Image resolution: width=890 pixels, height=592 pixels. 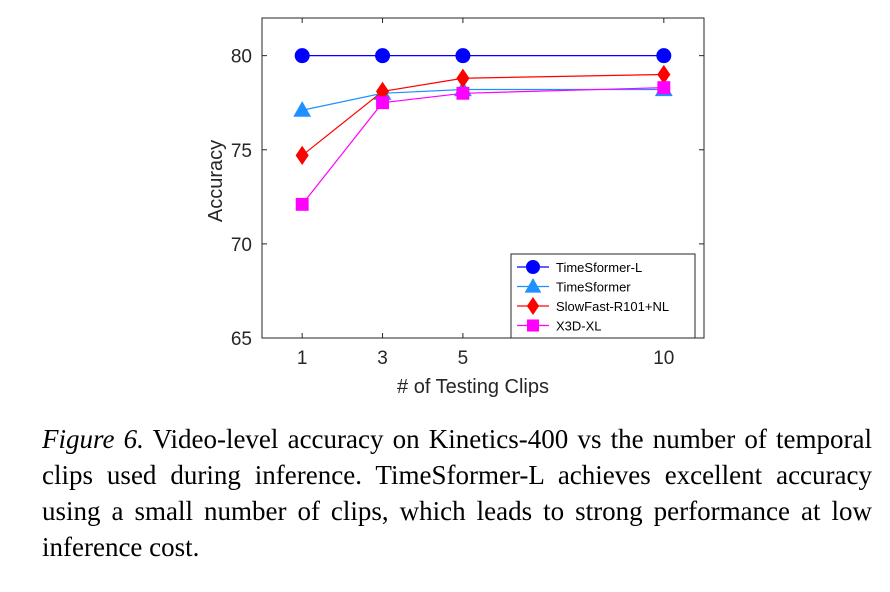 I want to click on y-tick-label: 75, so click(x=241, y=151).